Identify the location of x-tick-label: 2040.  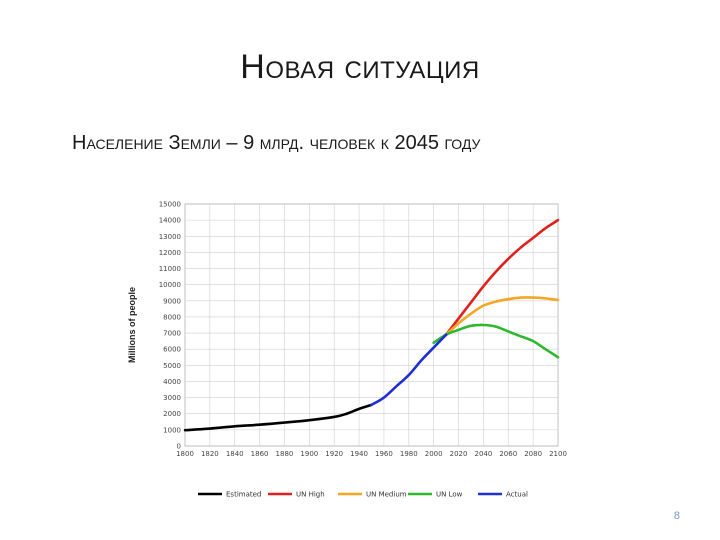
(483, 454).